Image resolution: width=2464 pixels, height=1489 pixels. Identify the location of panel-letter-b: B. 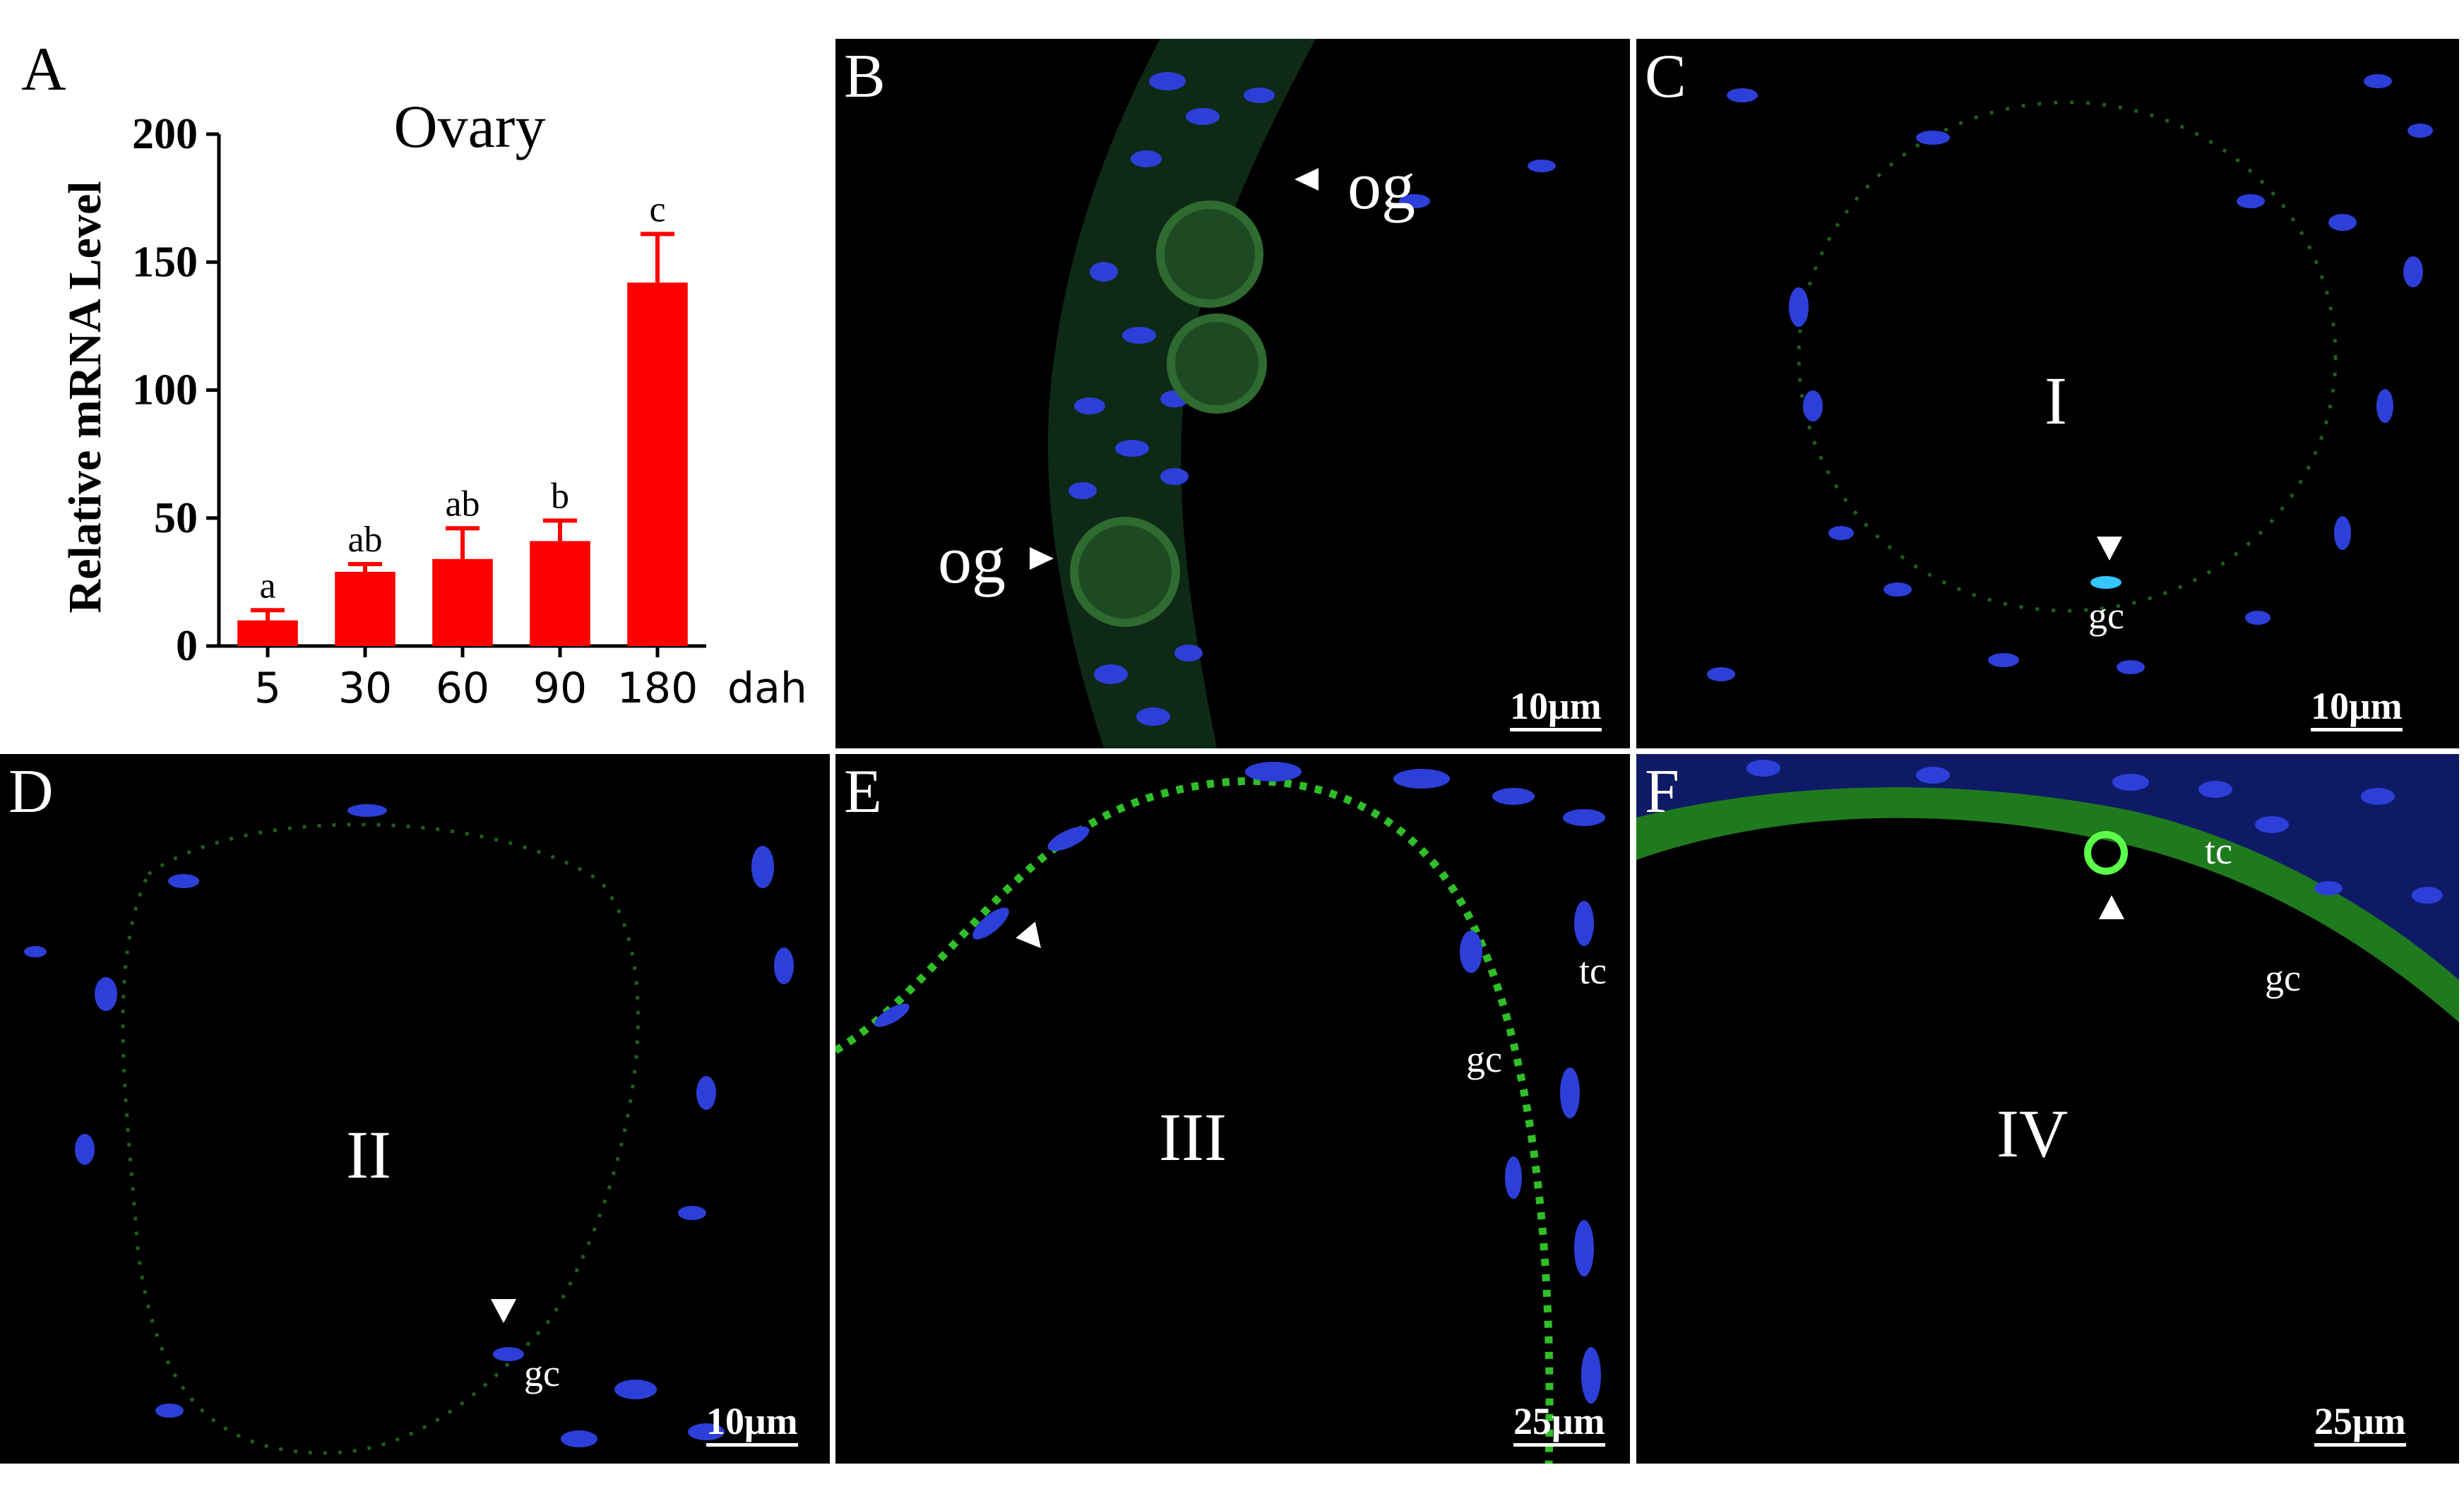
(865, 77).